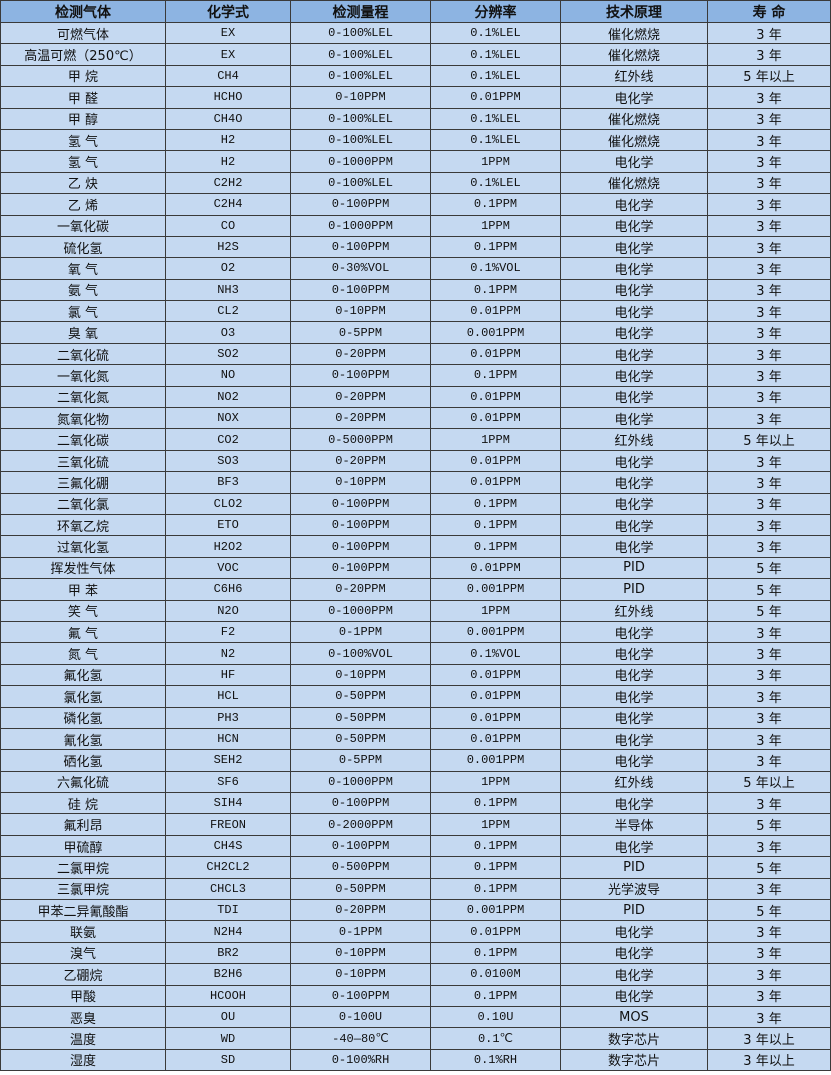 The image size is (831, 1075). I want to click on table-row: 硫化氢 H2S 0-100PPM 0.1PPM 电化学 3 年, so click(415, 247).